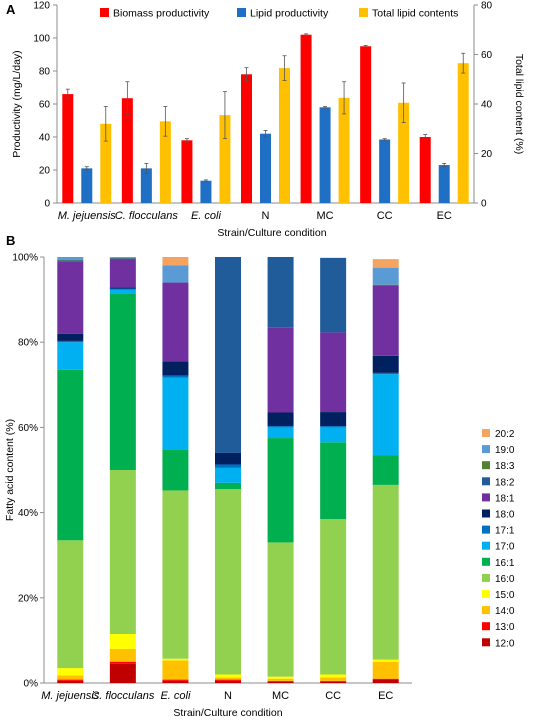 This screenshot has width=535, height=720. I want to click on panel-b-segment-18-0-m-jejuensis, so click(70, 337).